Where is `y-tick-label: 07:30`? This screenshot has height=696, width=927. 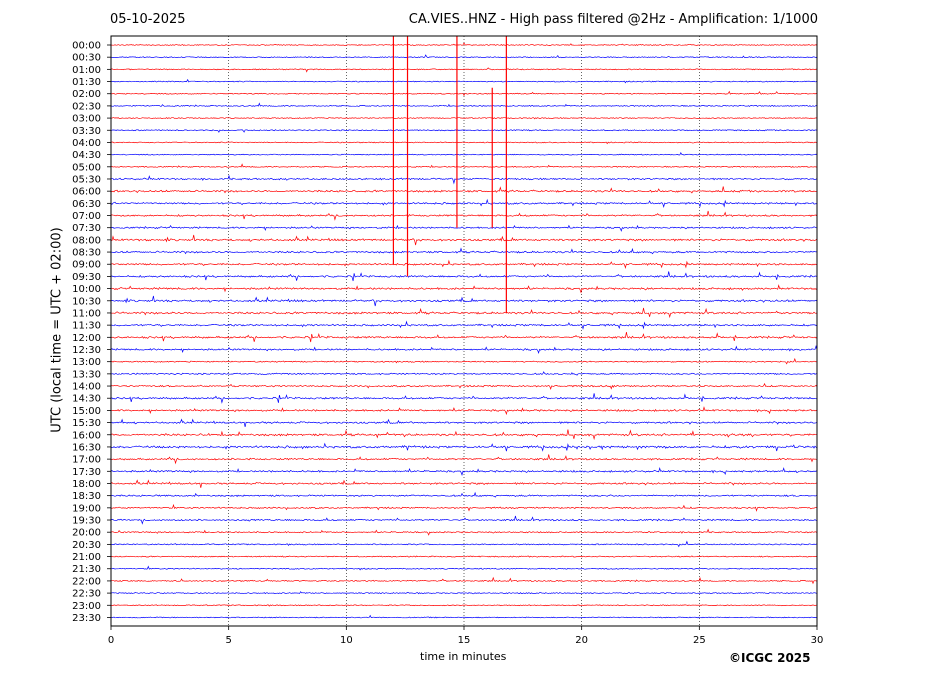 y-tick-label: 07:30 is located at coordinates (86, 228).